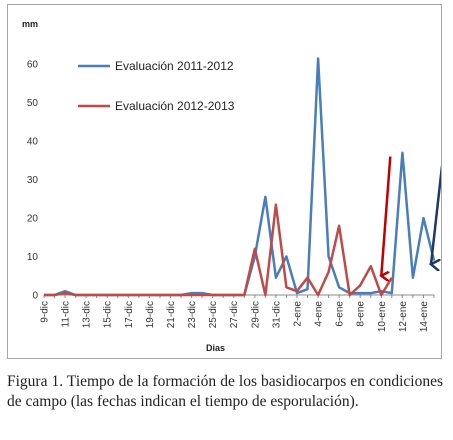 This screenshot has width=453, height=440. Describe the element at coordinates (403, 317) in the screenshot. I see `x-tick-label: 12-ene` at that location.